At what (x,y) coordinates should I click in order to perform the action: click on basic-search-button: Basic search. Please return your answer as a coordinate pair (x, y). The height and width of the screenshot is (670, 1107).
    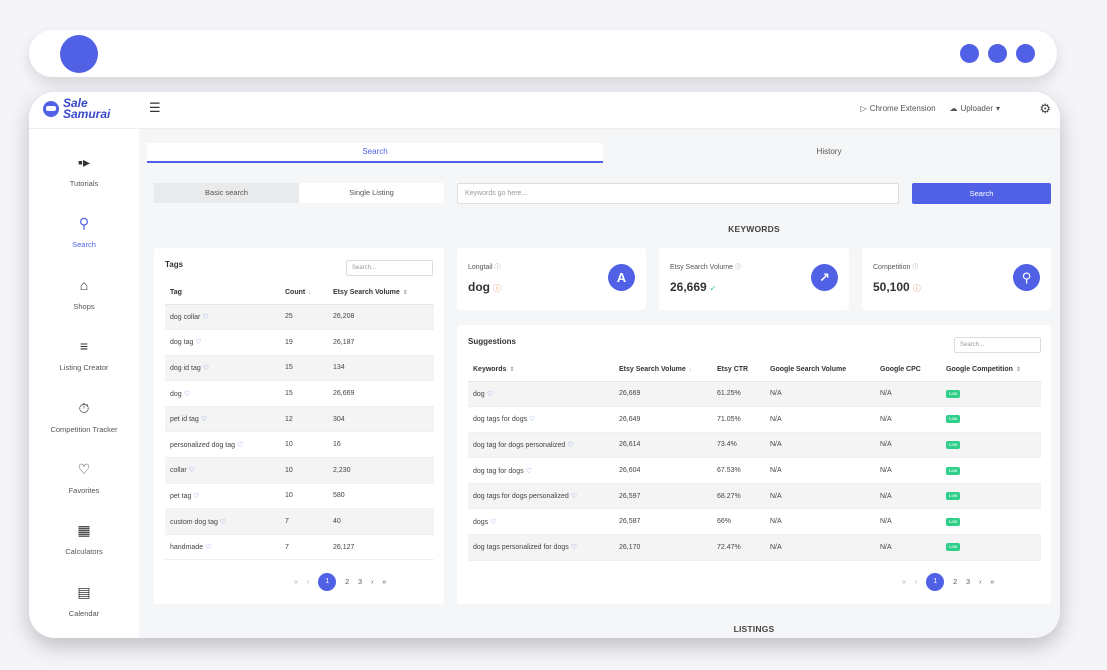
    Looking at the image, I should click on (226, 193).